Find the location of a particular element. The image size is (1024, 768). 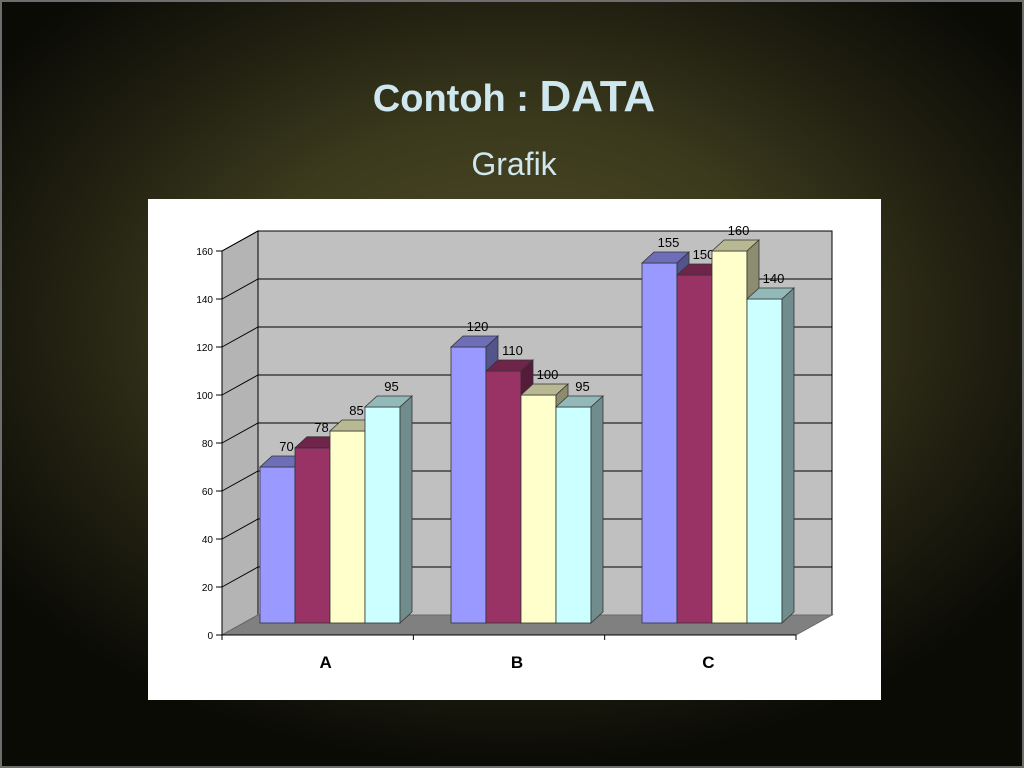

bar-data-label: 140 is located at coordinates (774, 278).